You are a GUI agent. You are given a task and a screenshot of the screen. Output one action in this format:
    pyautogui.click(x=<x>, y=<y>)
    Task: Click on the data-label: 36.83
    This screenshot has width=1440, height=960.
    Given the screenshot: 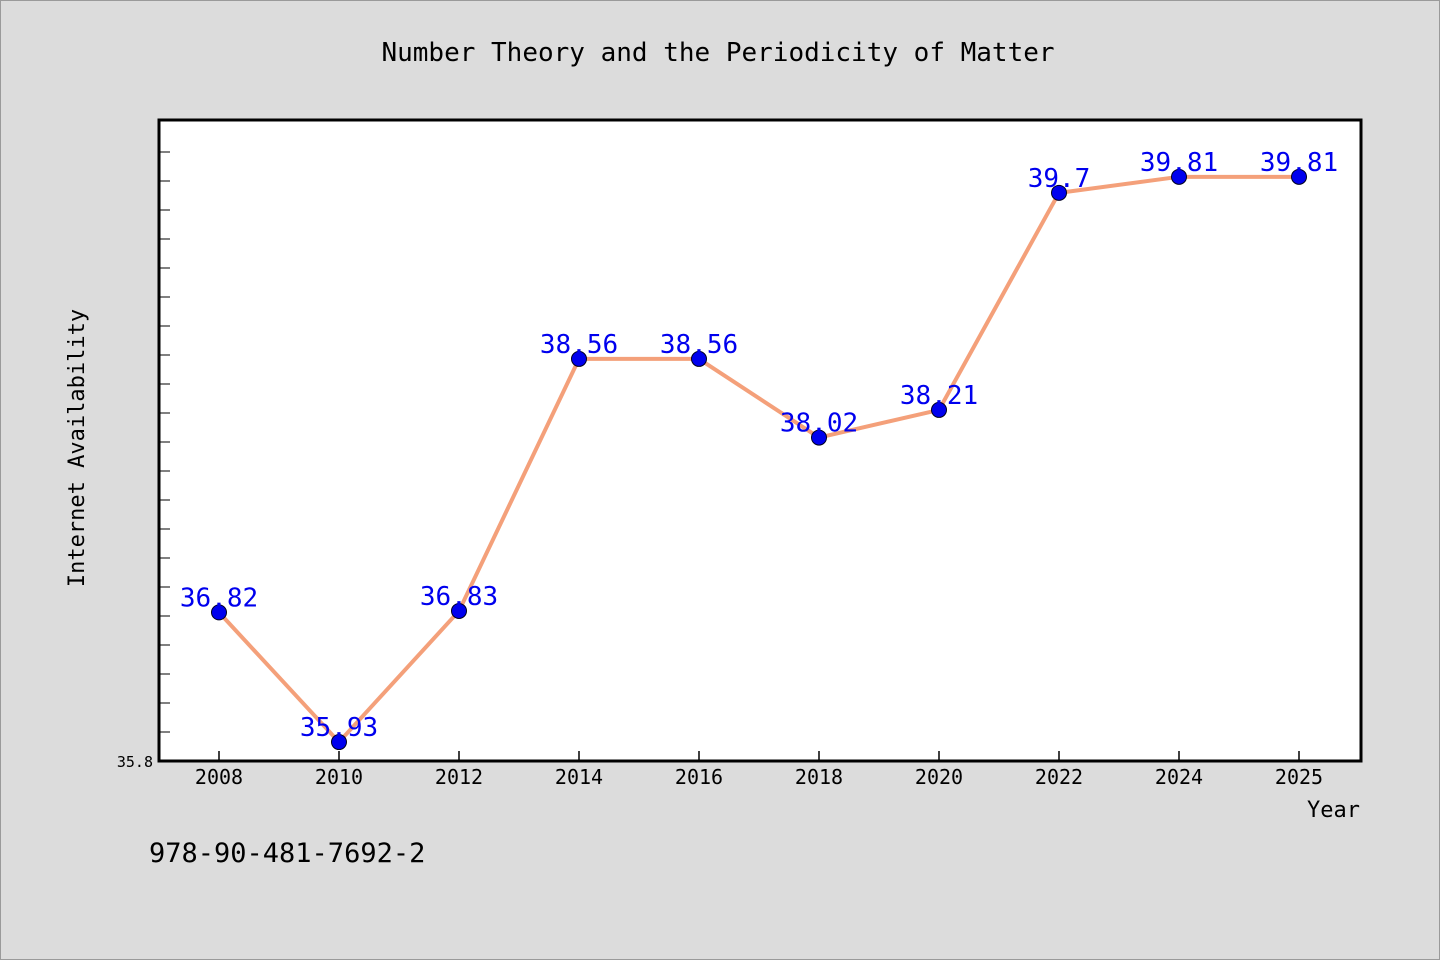 What is the action you would take?
    pyautogui.click(x=459, y=597)
    